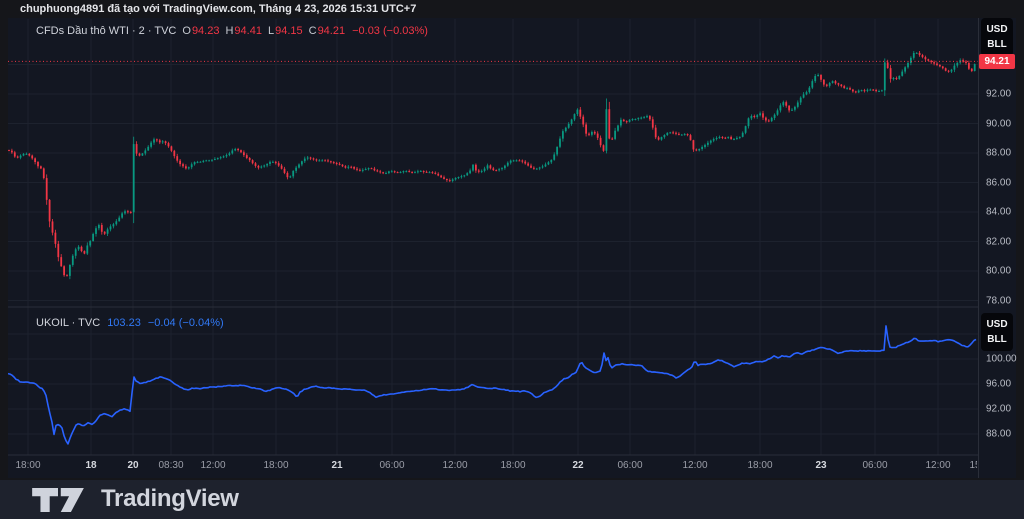 This screenshot has height=519, width=1024. Describe the element at coordinates (312, 31) in the screenshot. I see `legend-part: C` at that location.